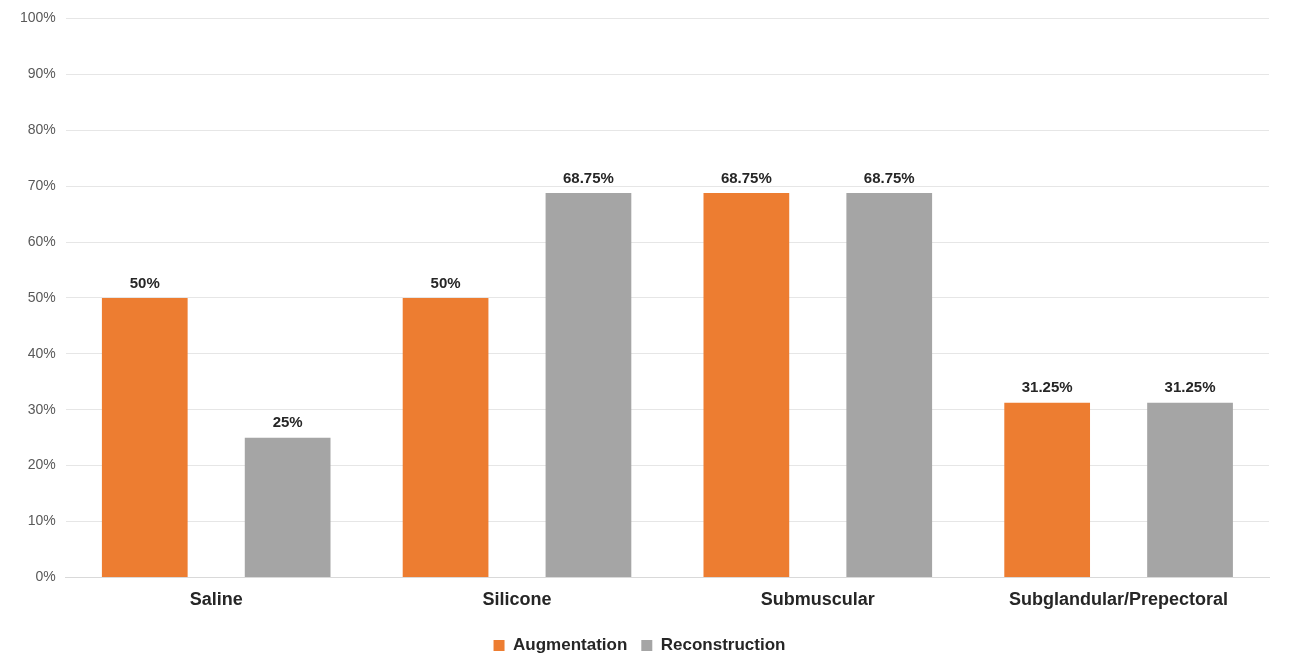 Image resolution: width=1289 pixels, height=664 pixels. Describe the element at coordinates (817, 599) in the screenshot. I see `x-tick-label: Submuscular` at that location.